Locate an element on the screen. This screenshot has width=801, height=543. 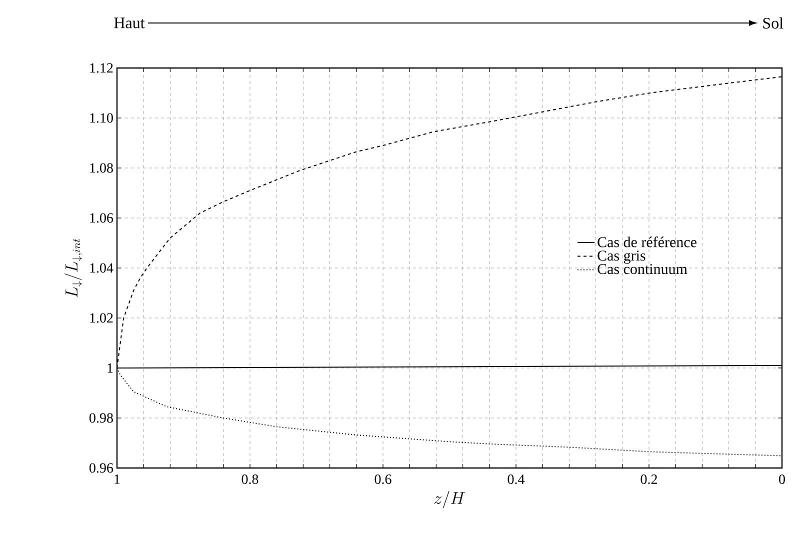
y-tick-label: 1.12 is located at coordinates (101, 68).